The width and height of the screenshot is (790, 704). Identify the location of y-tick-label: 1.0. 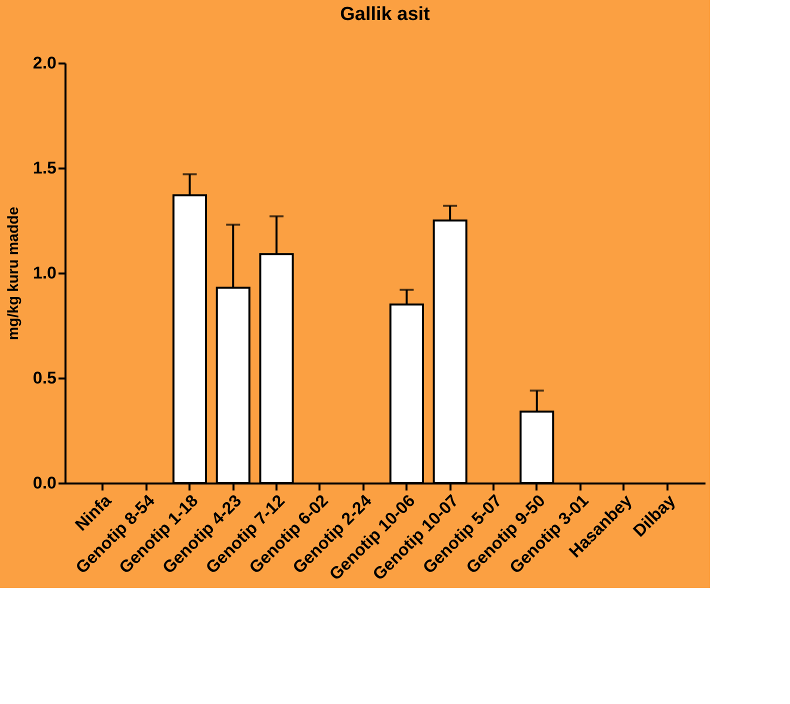
(44, 273).